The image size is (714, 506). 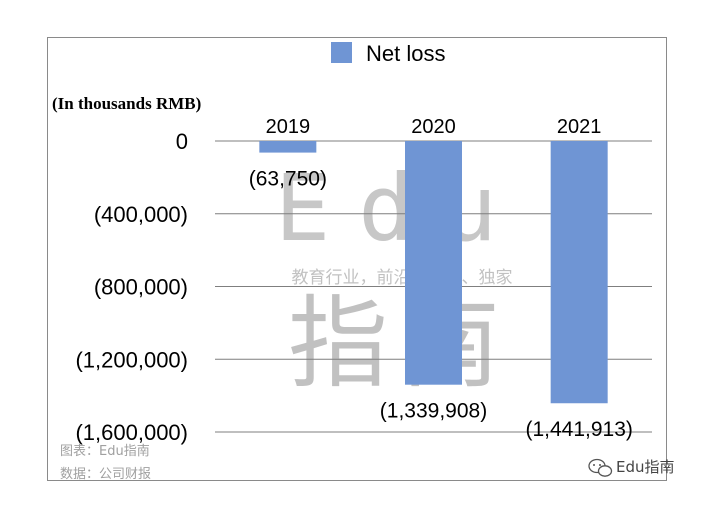 What do you see at coordinates (579, 127) in the screenshot?
I see `category-label: 2021` at bounding box center [579, 127].